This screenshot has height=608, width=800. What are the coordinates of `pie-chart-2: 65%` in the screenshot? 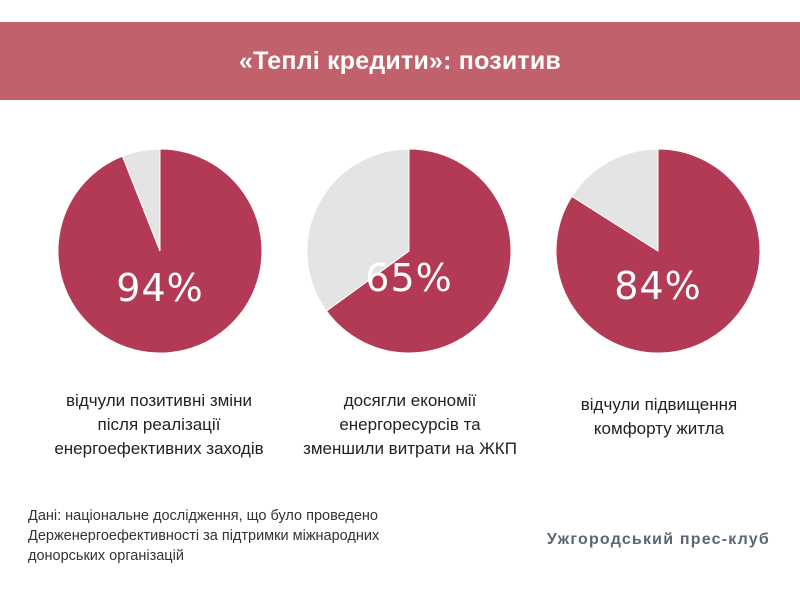 It's located at (409, 251).